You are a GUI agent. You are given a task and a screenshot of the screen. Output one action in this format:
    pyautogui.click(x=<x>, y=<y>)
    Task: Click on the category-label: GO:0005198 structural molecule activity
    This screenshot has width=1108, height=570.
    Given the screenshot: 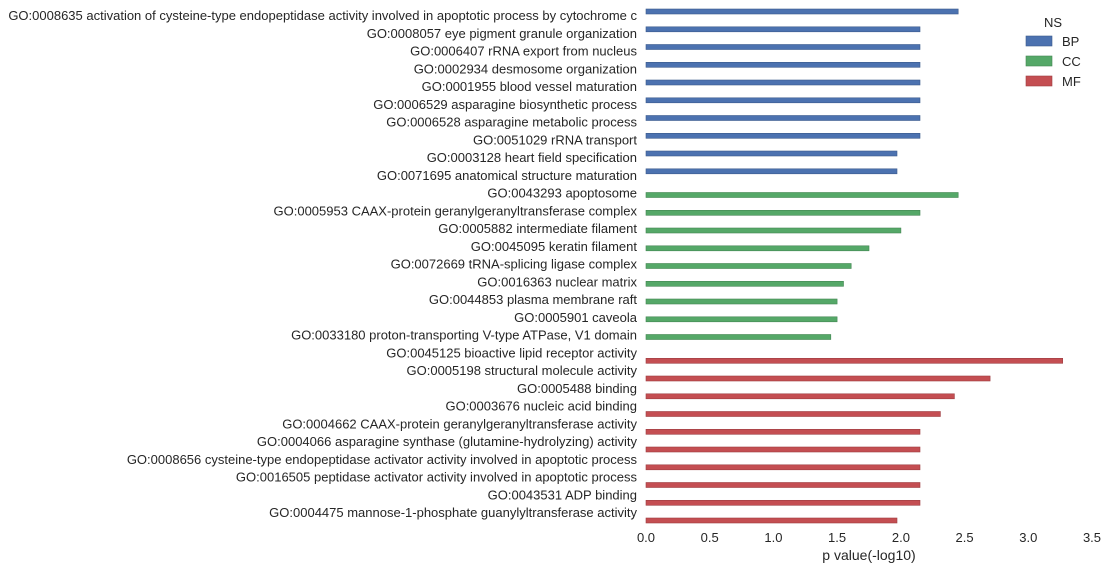 What is the action you would take?
    pyautogui.click(x=522, y=370)
    